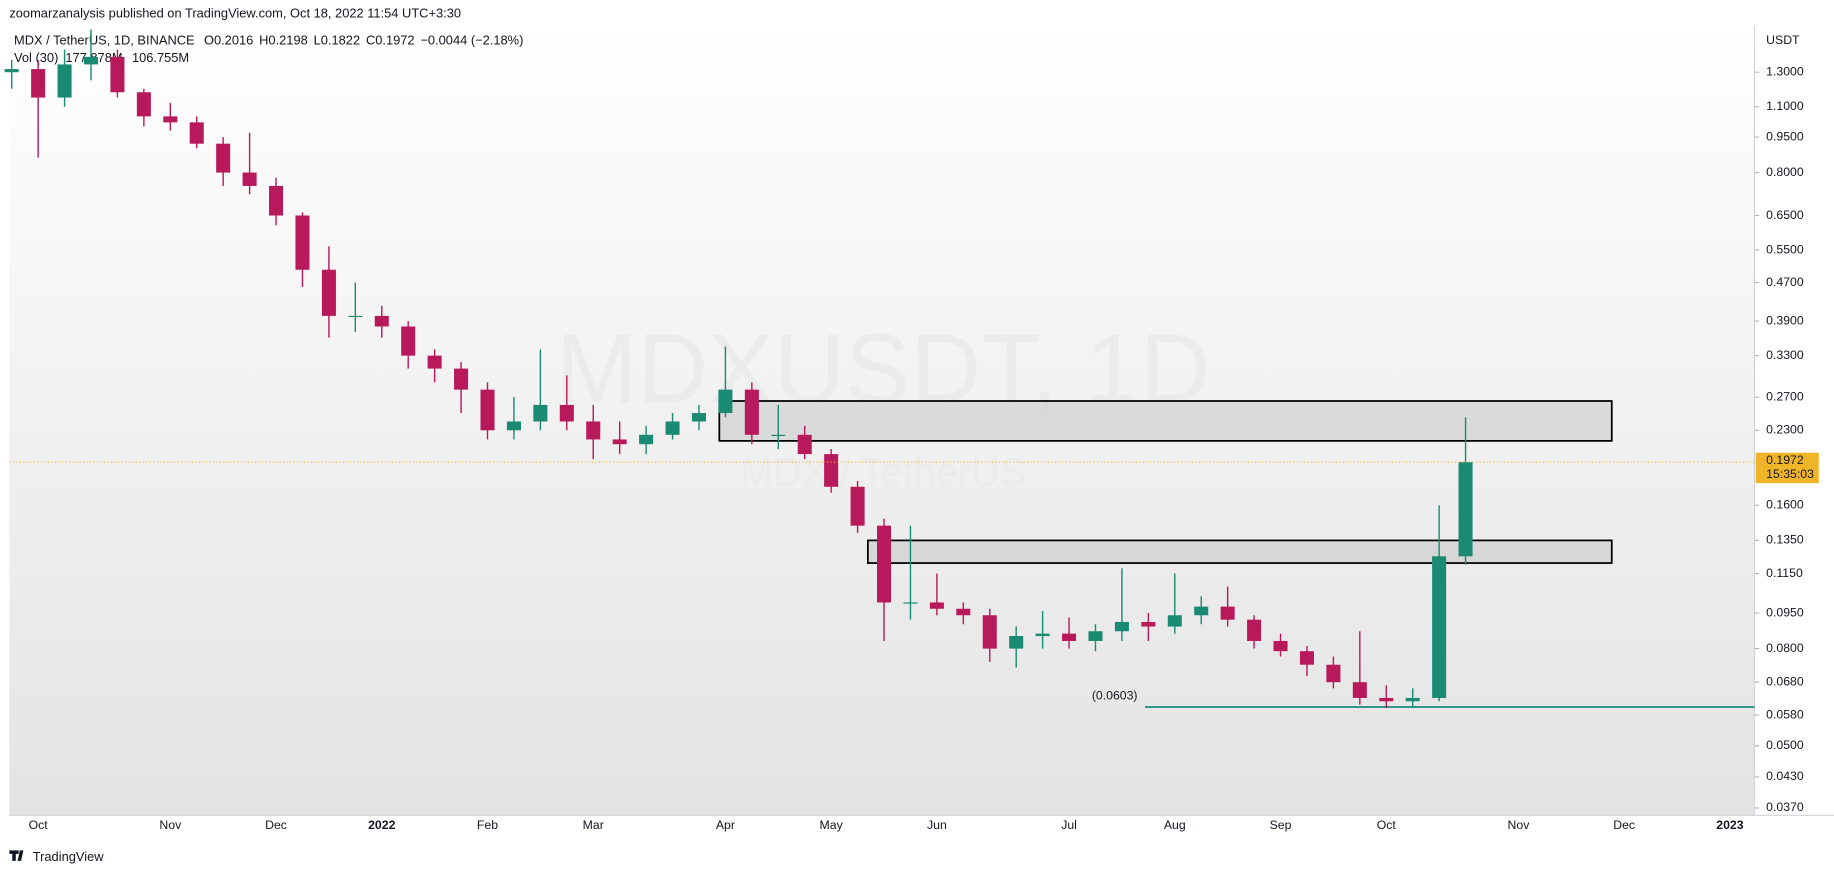  What do you see at coordinates (1785, 776) in the screenshot?
I see `y-tick-label: 0.0430` at bounding box center [1785, 776].